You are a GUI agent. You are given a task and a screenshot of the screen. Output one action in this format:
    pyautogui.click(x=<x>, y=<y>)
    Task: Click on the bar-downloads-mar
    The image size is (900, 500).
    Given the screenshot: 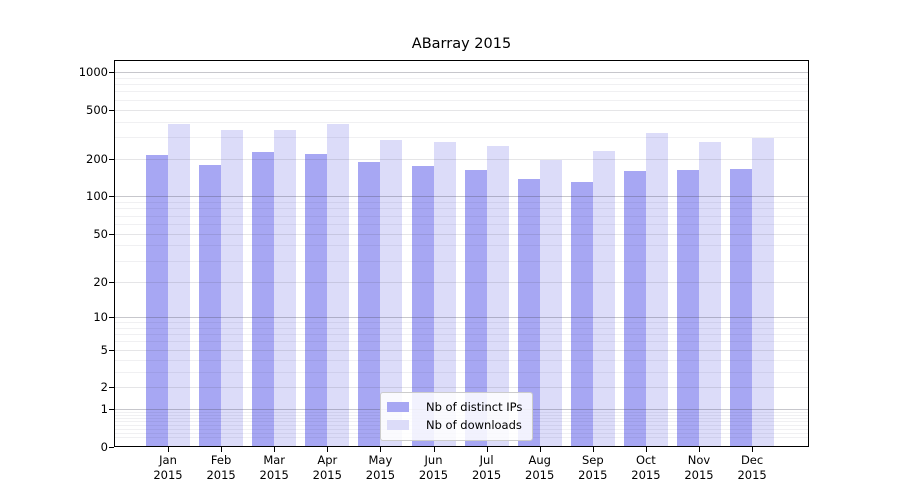 What is the action you would take?
    pyautogui.click(x=285, y=288)
    